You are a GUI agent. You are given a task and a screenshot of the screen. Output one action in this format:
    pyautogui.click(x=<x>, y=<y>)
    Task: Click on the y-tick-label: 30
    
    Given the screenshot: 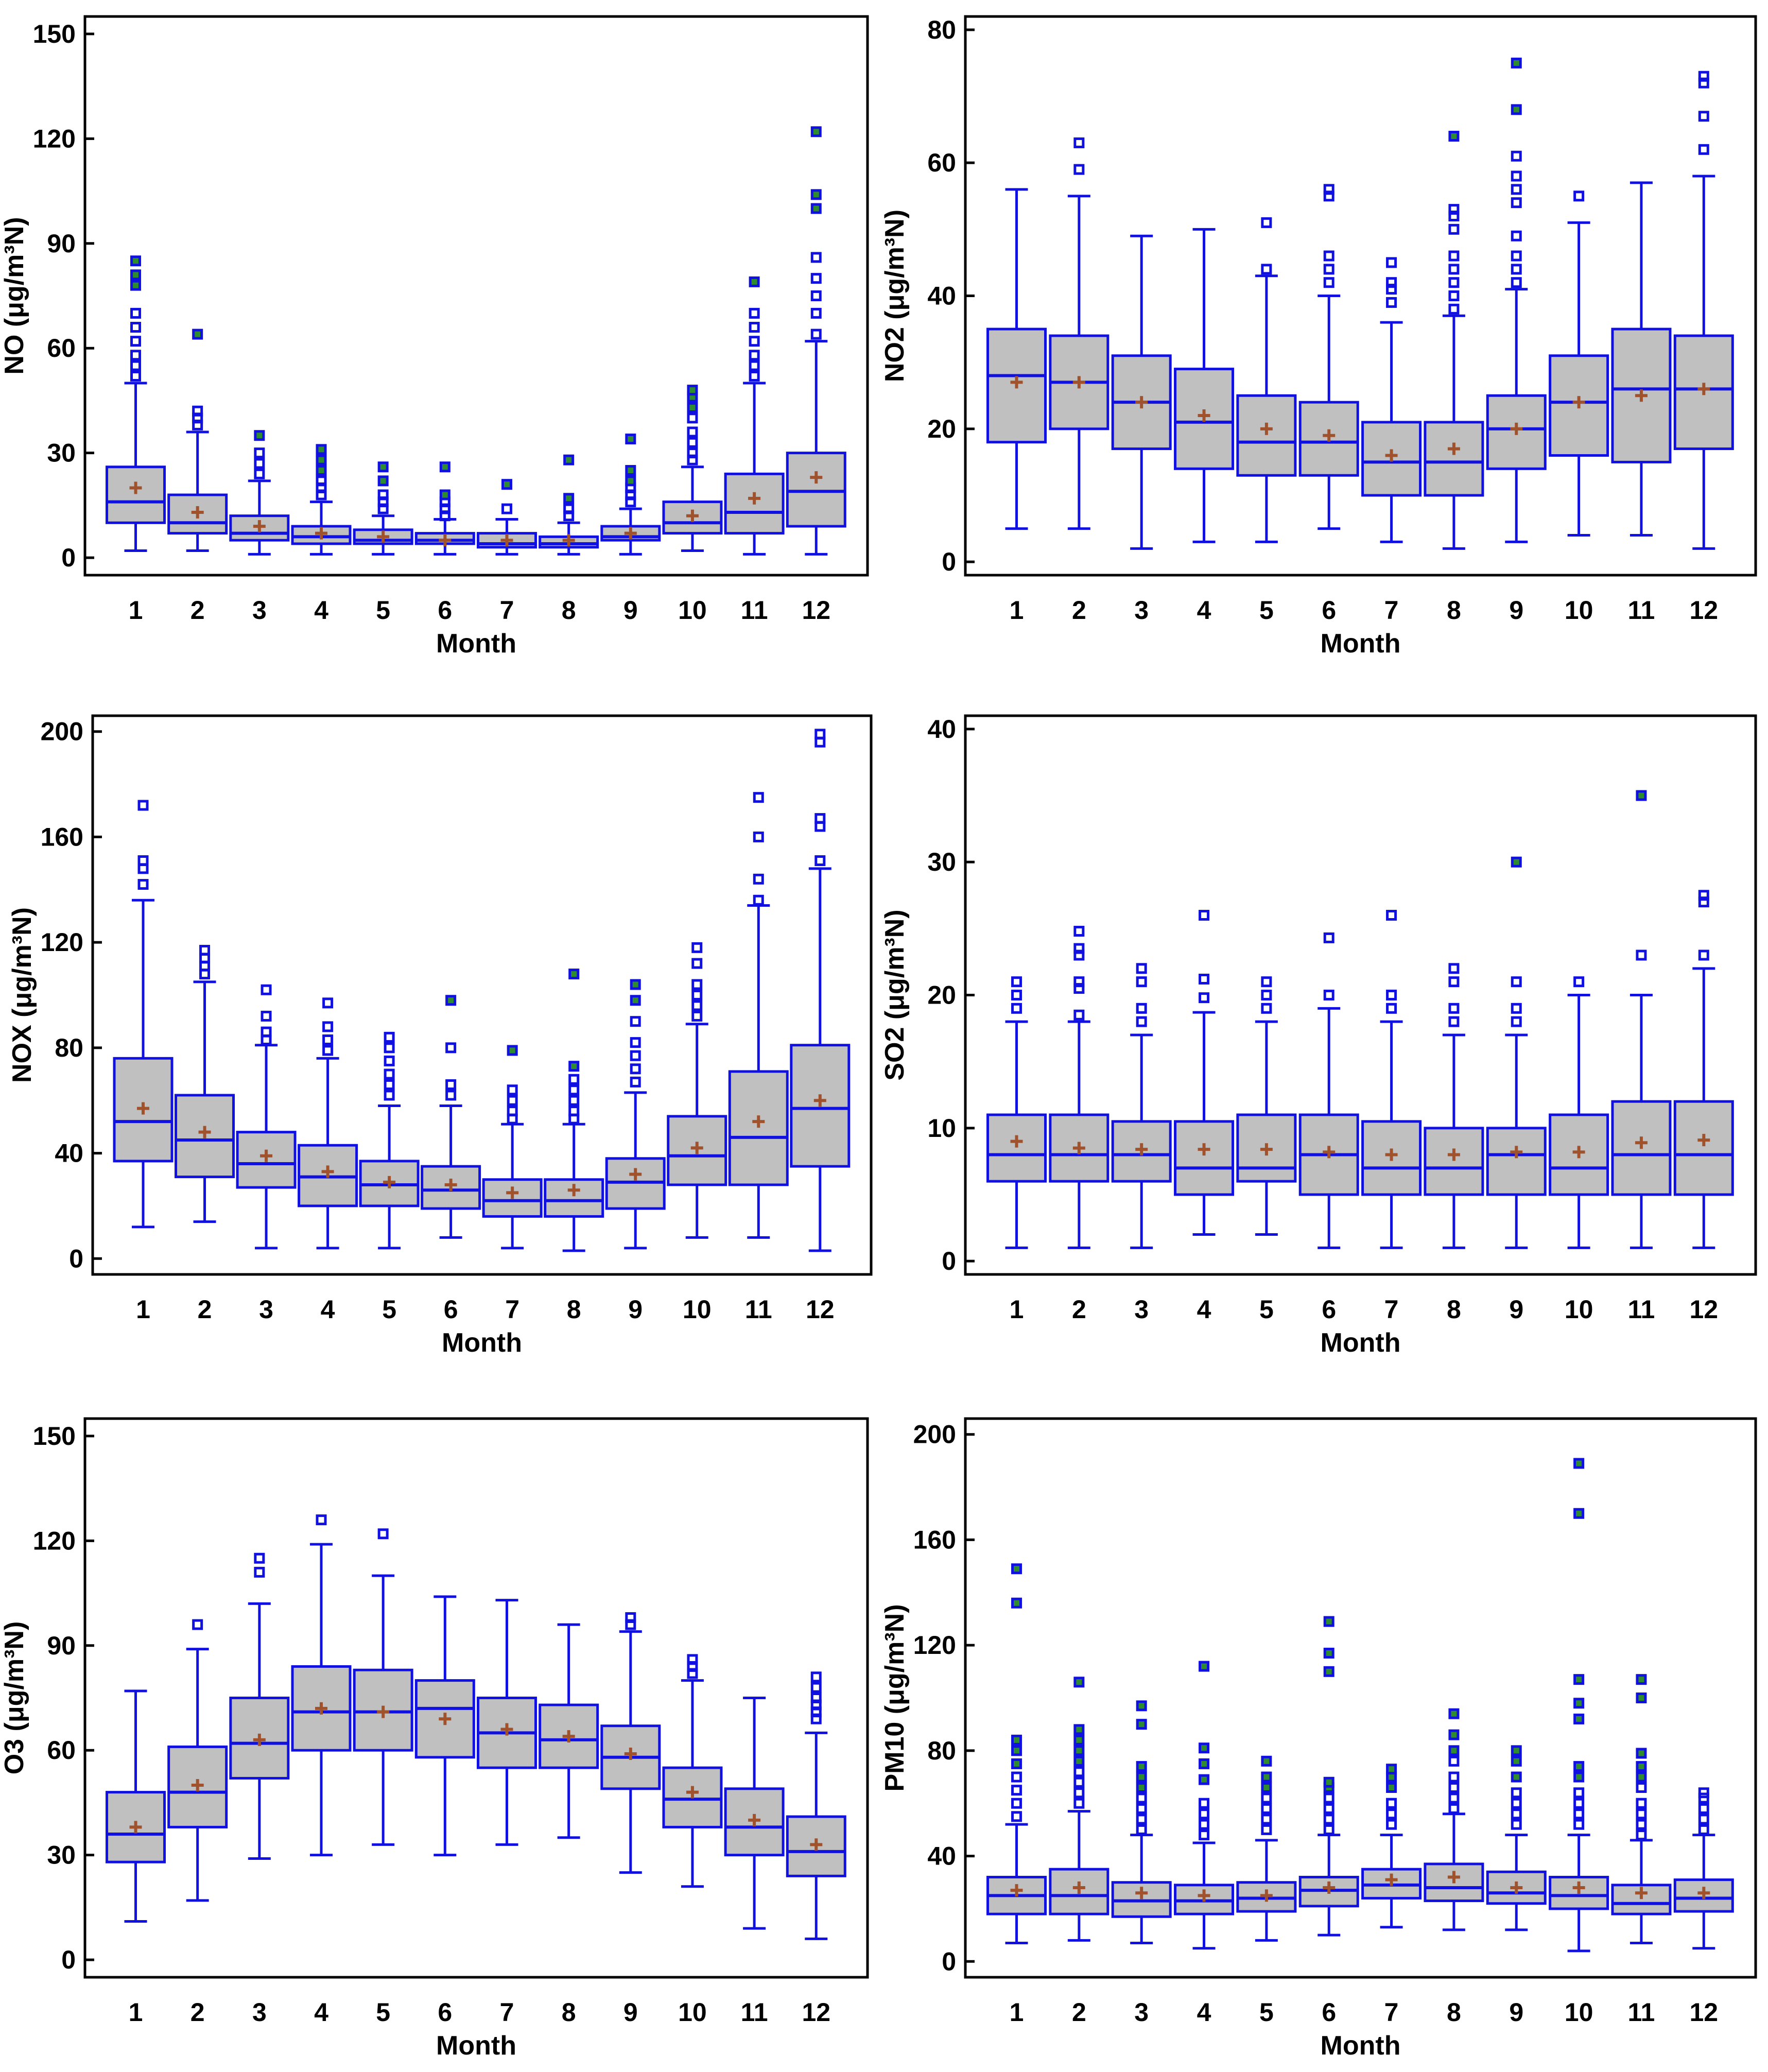 What is the action you would take?
    pyautogui.click(x=61, y=453)
    